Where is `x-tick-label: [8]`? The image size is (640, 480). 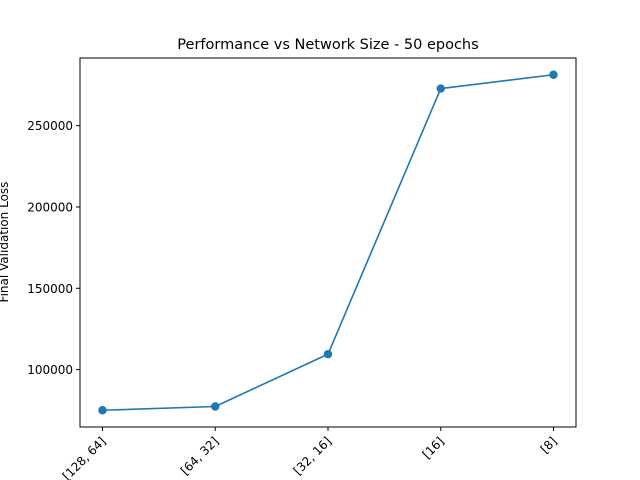
x-tick-label: [8] is located at coordinates (549, 445).